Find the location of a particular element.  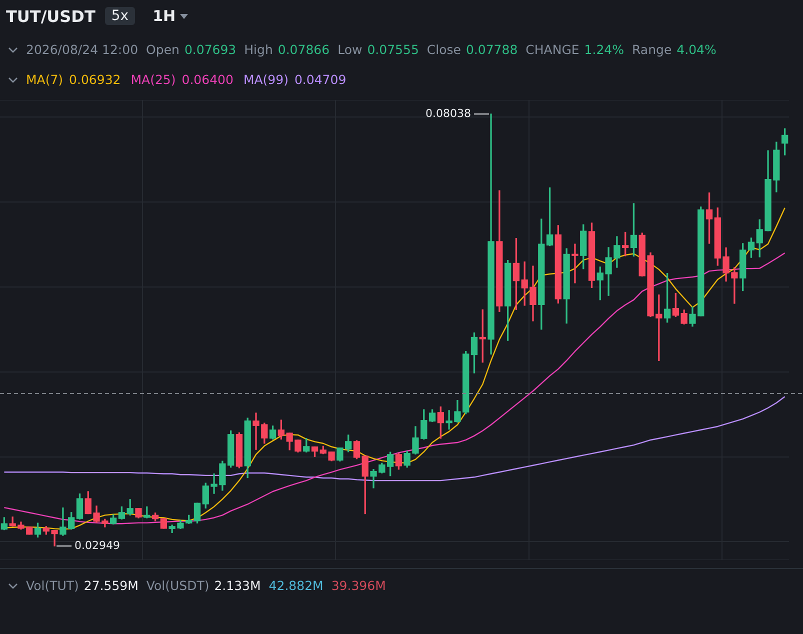

annotation: 0.02949 is located at coordinates (97, 545).